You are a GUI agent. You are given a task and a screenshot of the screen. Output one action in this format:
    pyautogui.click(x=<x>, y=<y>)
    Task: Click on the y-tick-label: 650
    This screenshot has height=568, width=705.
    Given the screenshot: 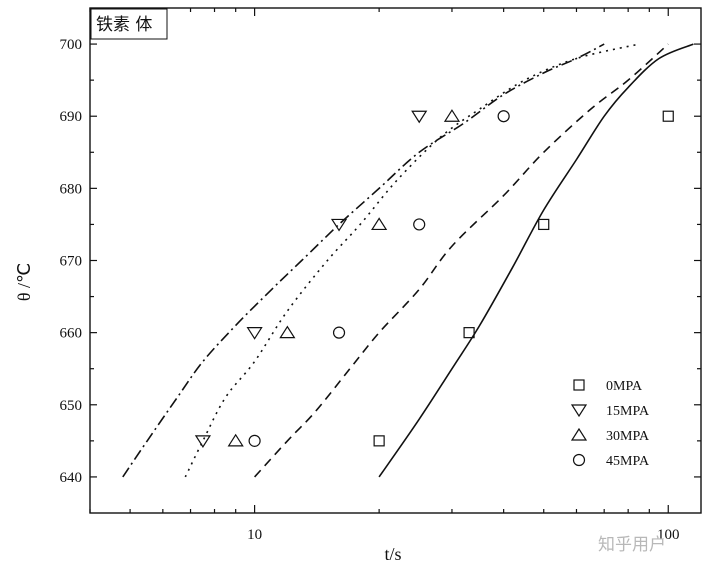 What is the action you would take?
    pyautogui.click(x=71, y=406)
    